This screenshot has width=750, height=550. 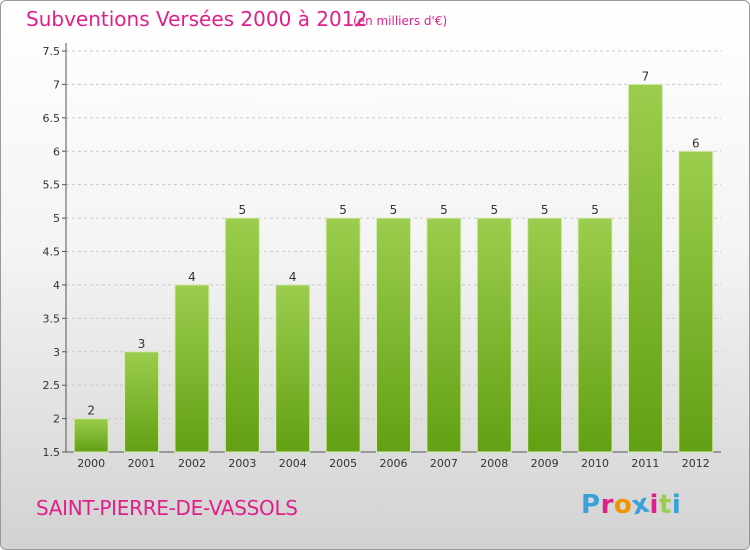 I want to click on x-tick-label: 2002, so click(x=192, y=463).